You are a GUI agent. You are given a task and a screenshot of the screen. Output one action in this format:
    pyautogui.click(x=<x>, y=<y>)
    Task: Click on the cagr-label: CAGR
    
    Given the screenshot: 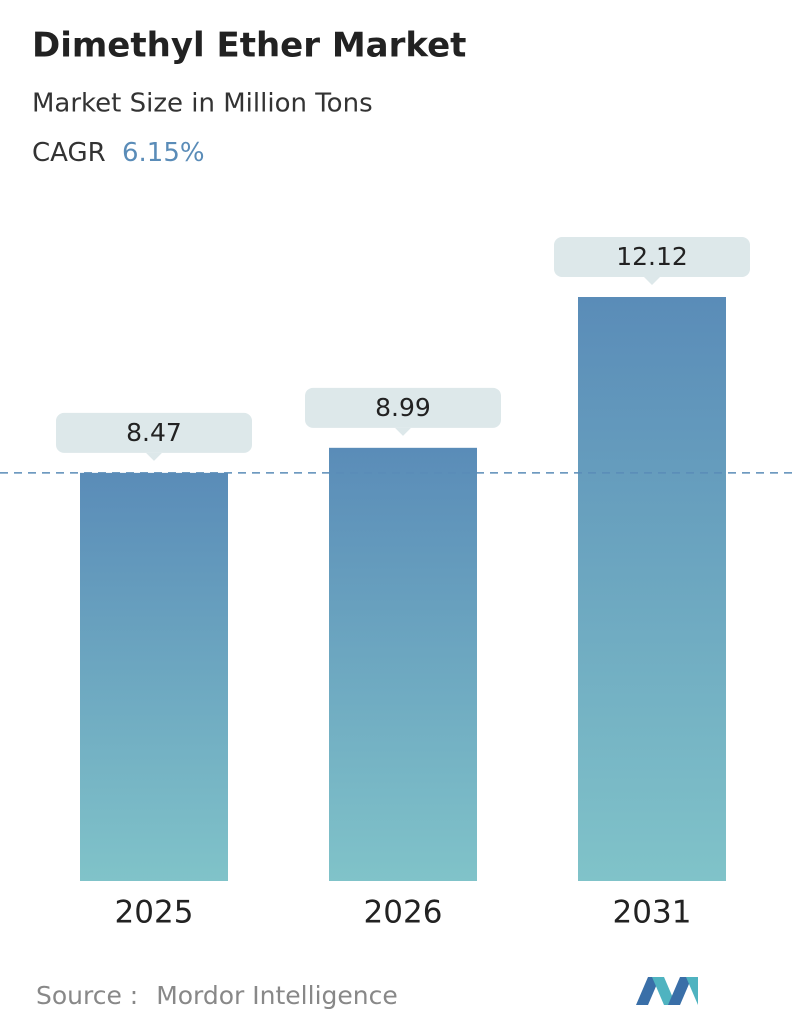 What is the action you would take?
    pyautogui.click(x=69, y=153)
    